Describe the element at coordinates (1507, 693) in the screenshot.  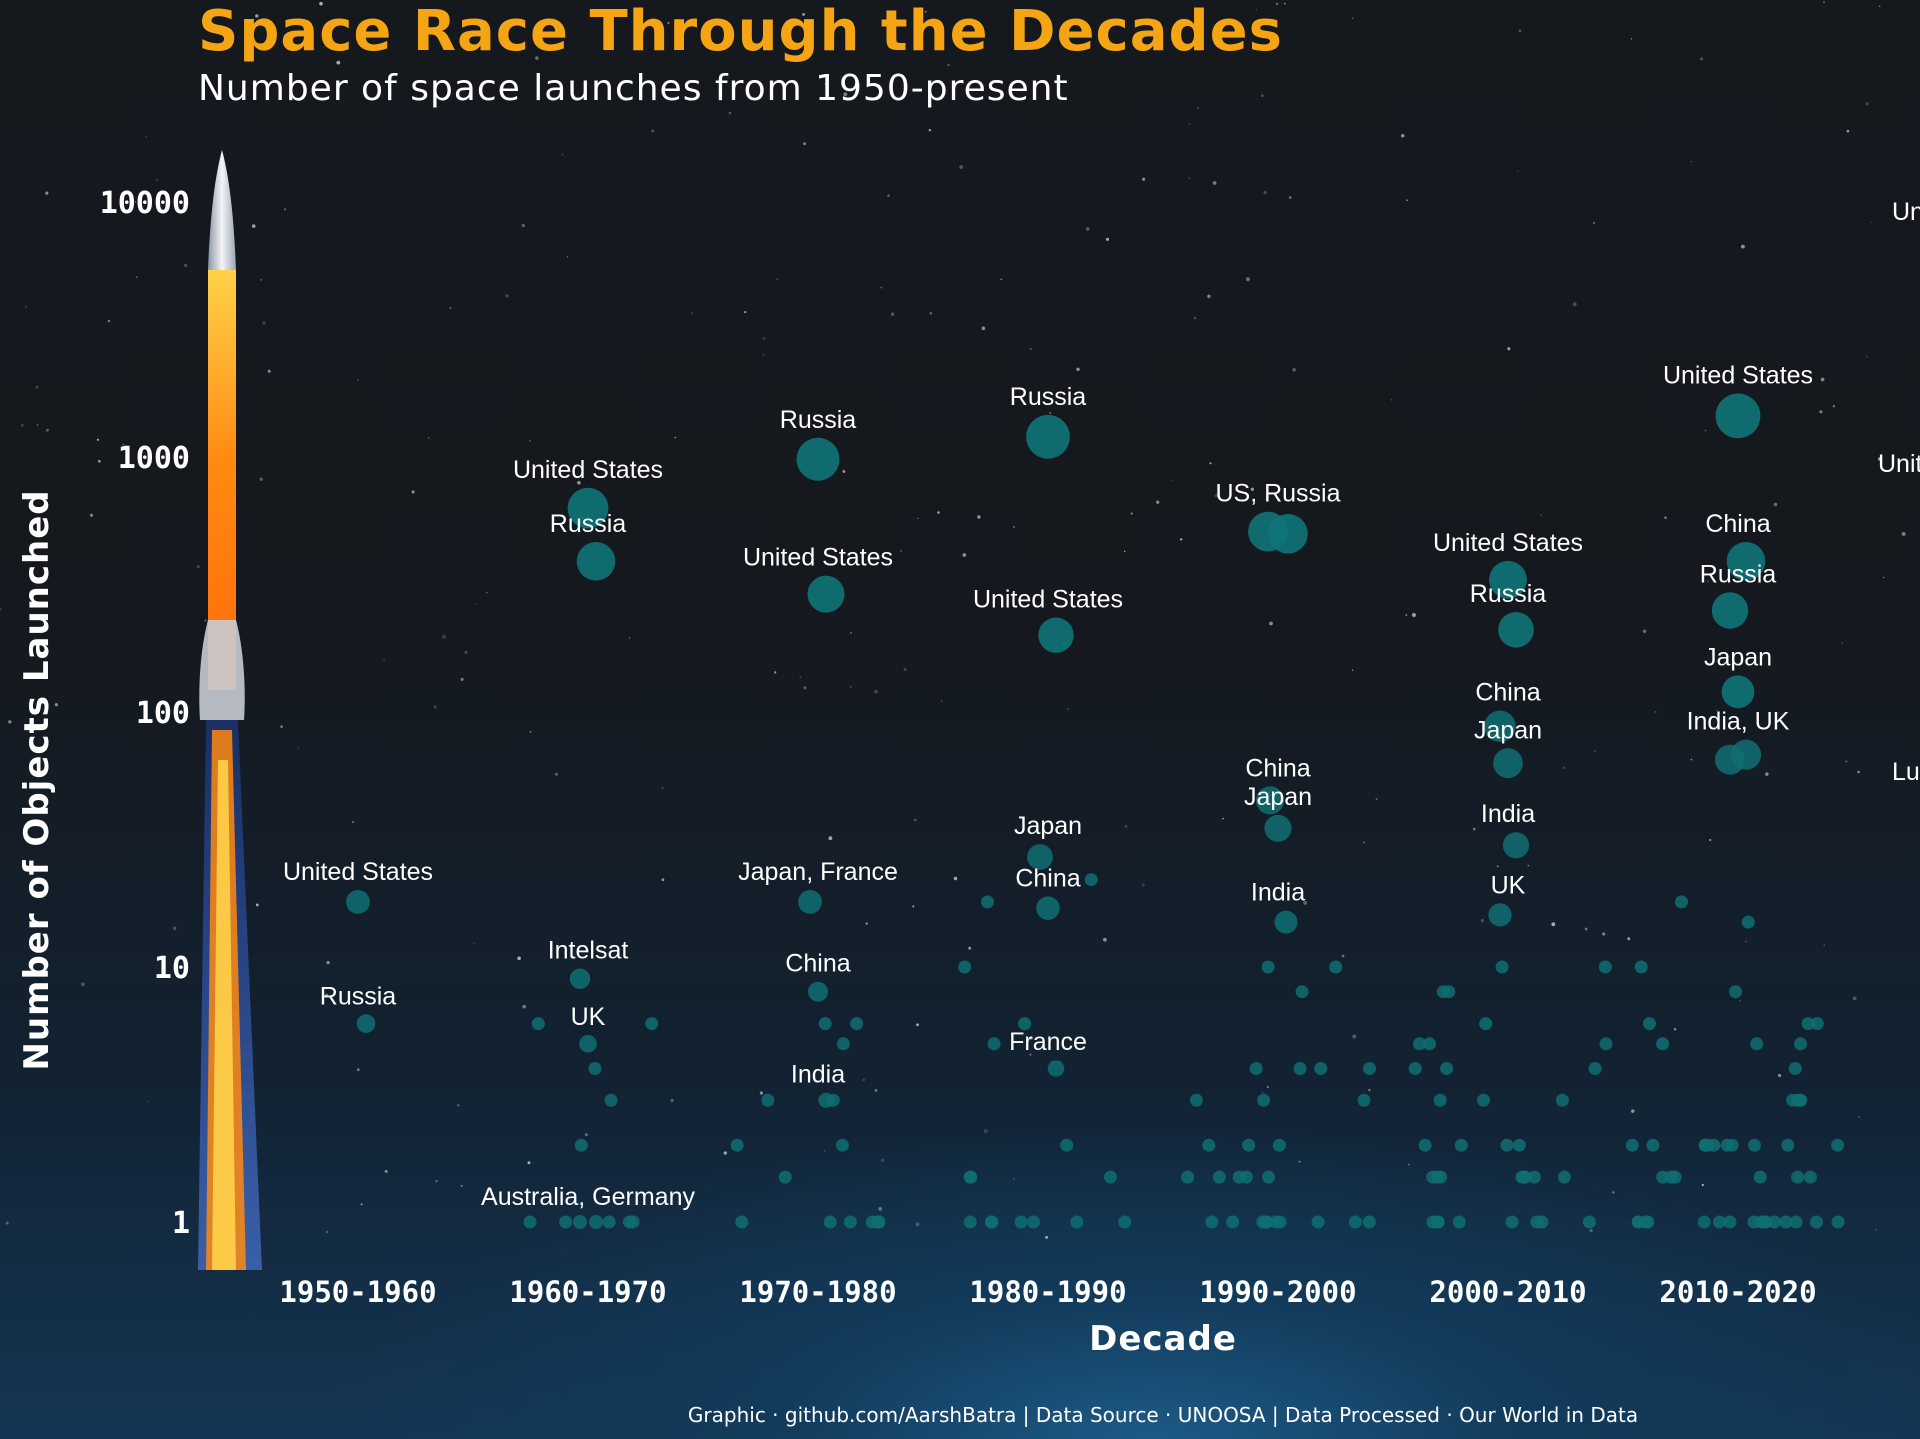
I see `data-label: China` at that location.